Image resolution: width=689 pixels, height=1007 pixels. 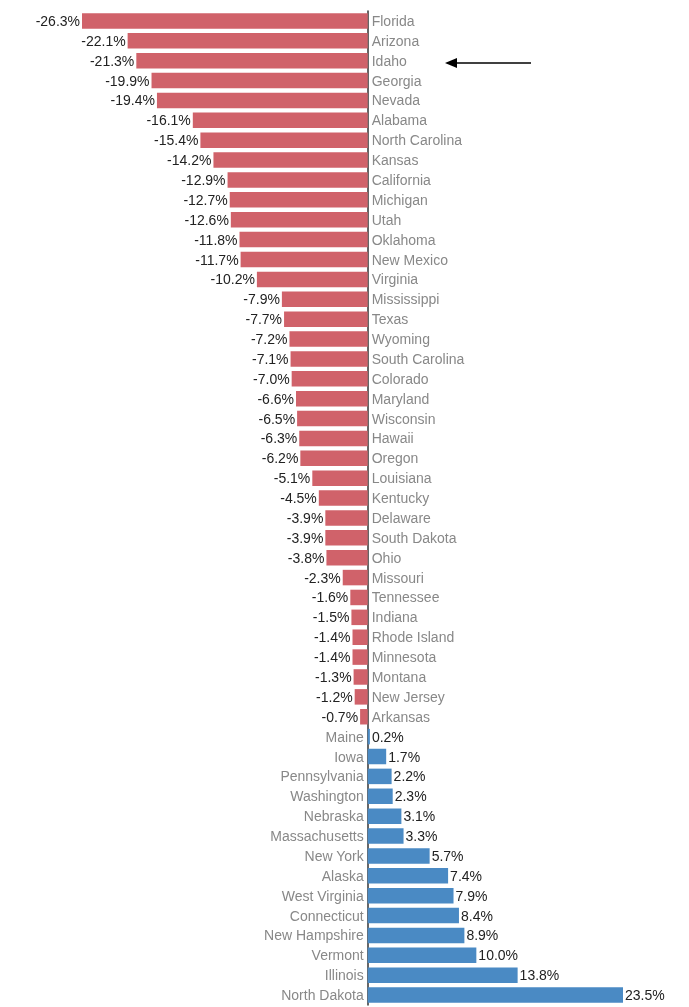 What do you see at coordinates (342, 875) in the screenshot?
I see `y-tick-label: Alaska` at bounding box center [342, 875].